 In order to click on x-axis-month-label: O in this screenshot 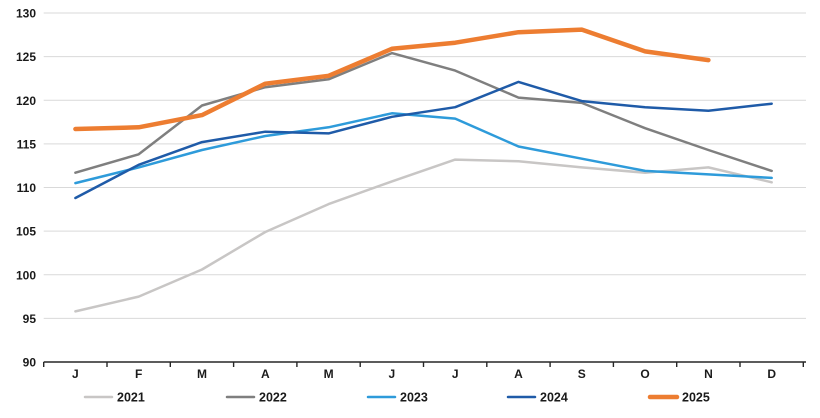, I will do `click(644, 374)`.